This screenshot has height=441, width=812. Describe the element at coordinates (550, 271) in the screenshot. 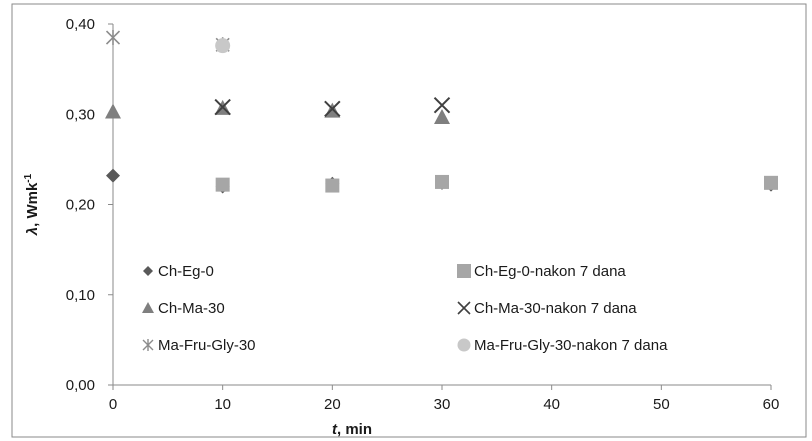

I see `legend-label: Ch-Eg-0-nakon 7 dana` at that location.